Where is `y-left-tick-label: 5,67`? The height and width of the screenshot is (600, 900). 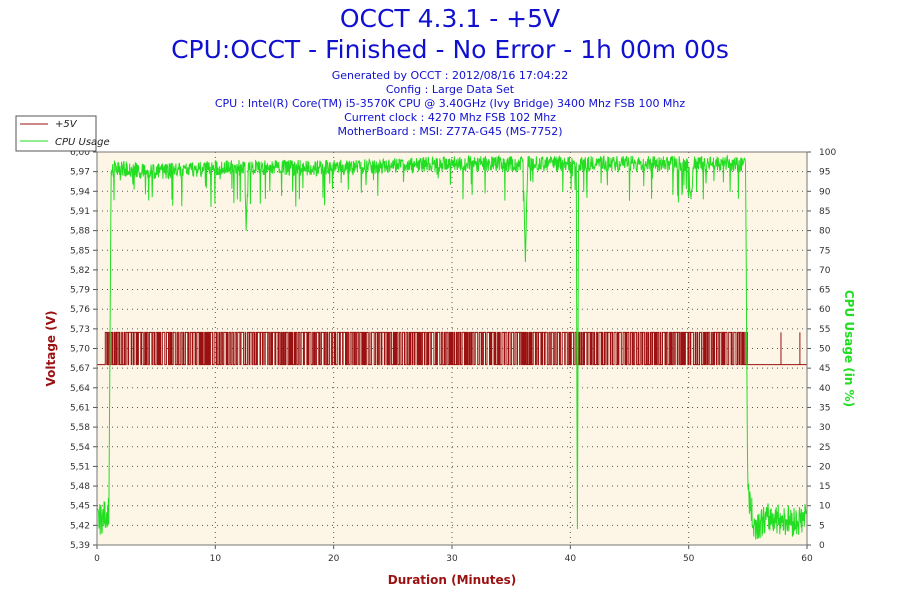 y-left-tick-label: 5,67 is located at coordinates (80, 369).